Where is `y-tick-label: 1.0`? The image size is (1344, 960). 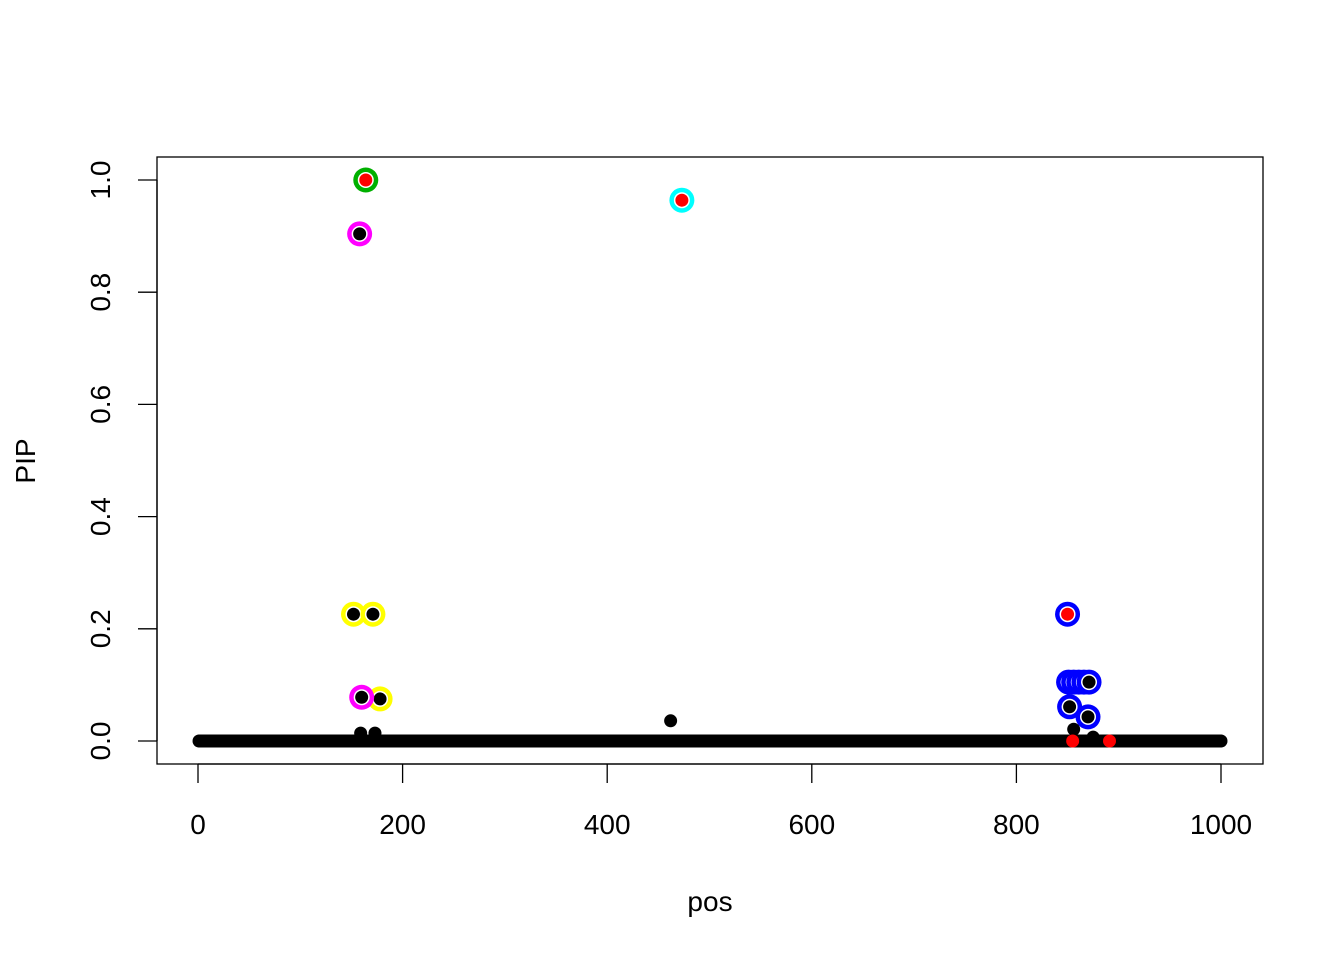 y-tick-label: 1.0 is located at coordinates (100, 180).